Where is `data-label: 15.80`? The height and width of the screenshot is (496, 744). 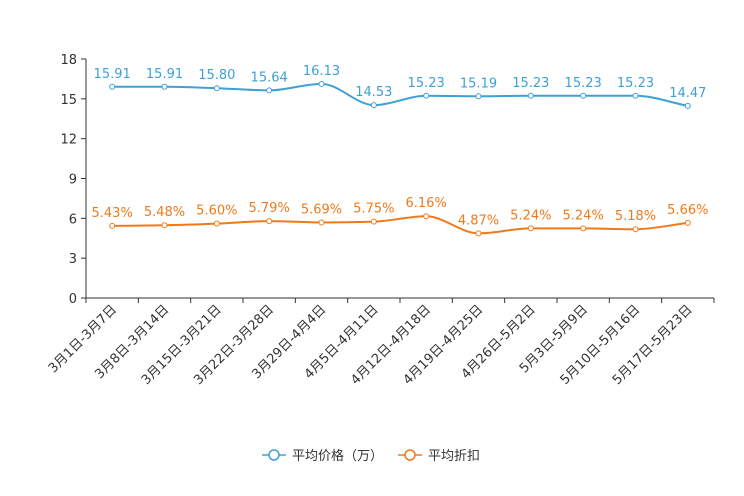
data-label: 15.80 is located at coordinates (216, 75).